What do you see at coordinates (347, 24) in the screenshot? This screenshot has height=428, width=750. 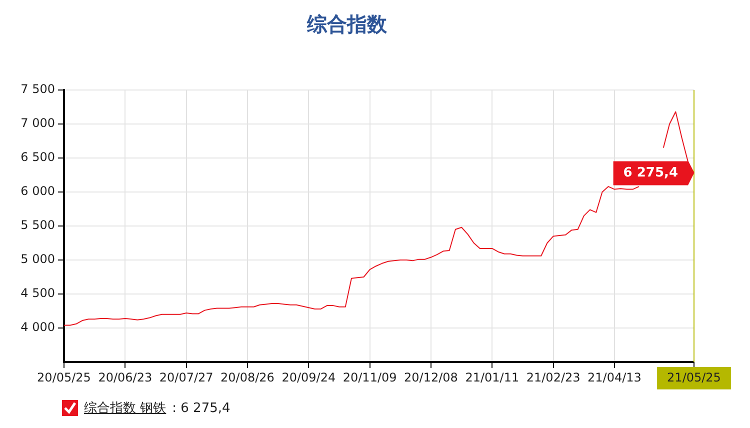 I see `chart-title: 综合指数` at bounding box center [347, 24].